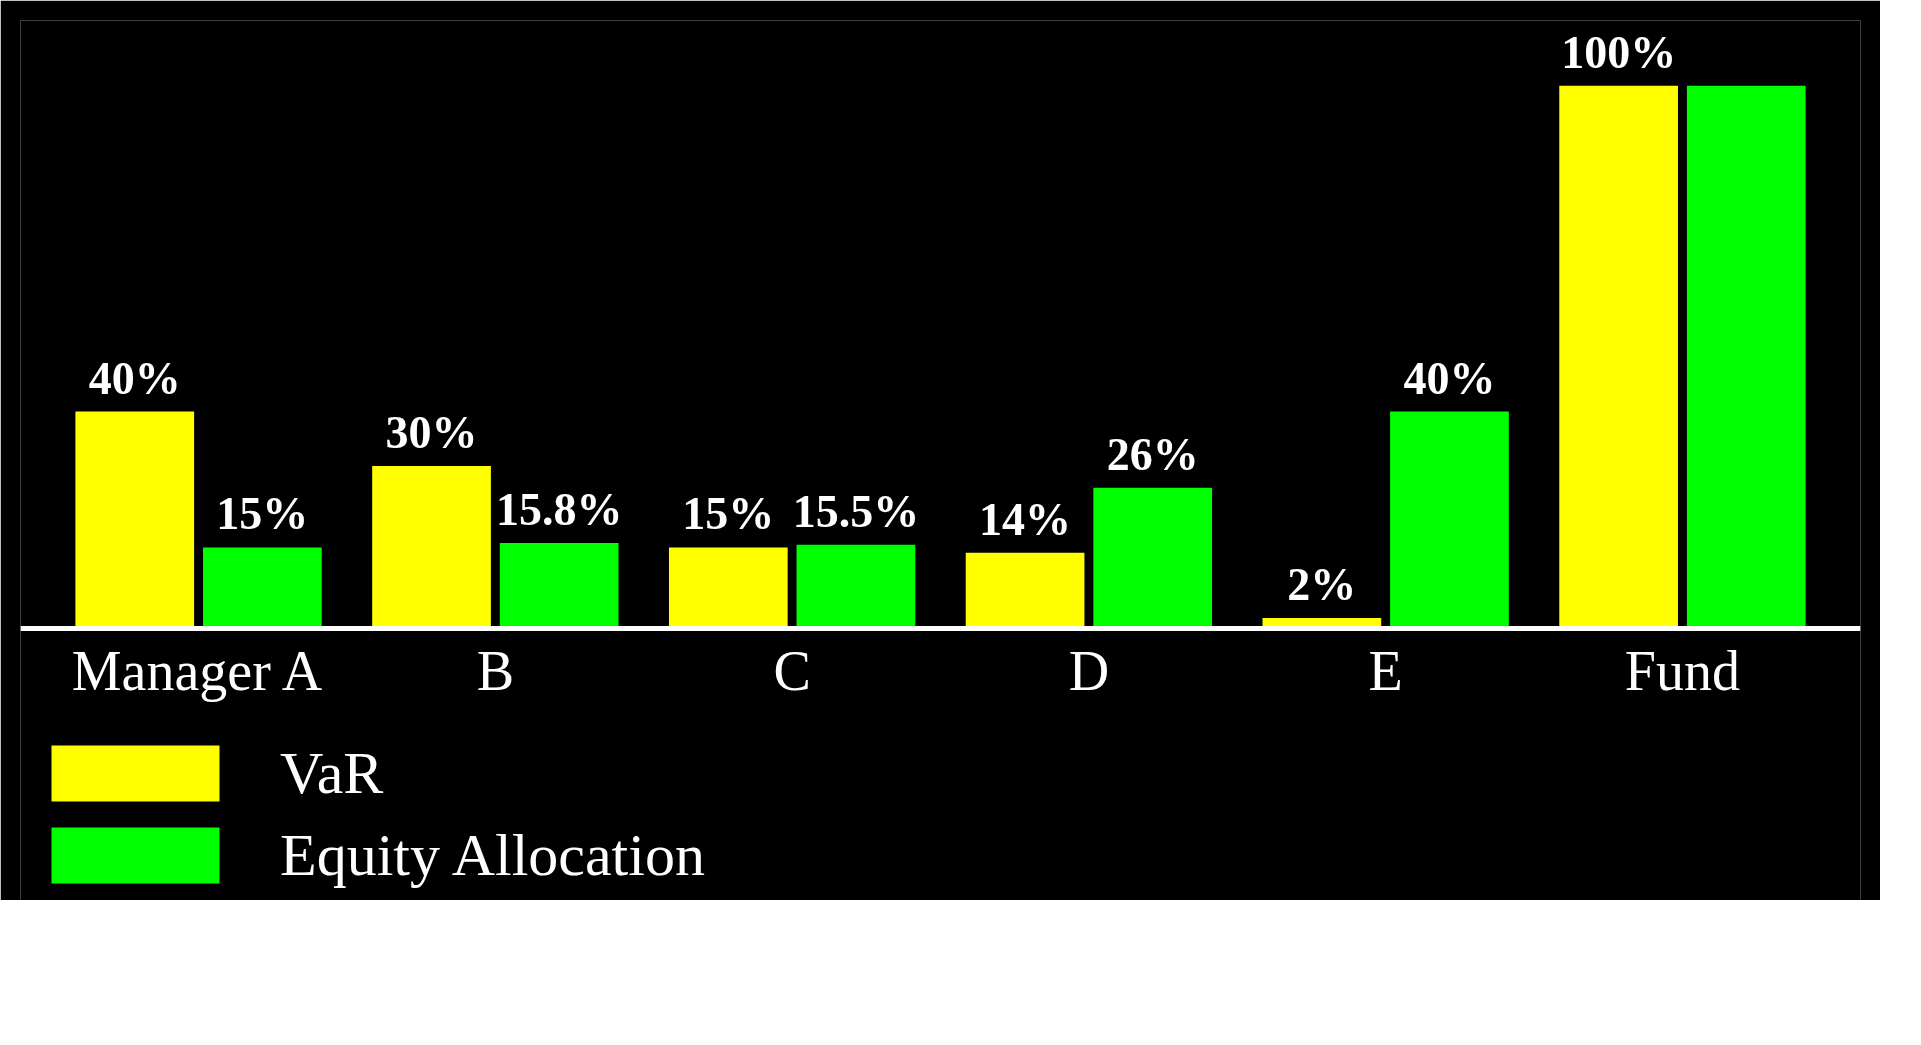 The height and width of the screenshot is (1045, 1921). I want to click on x-tick-label: C, so click(792, 670).